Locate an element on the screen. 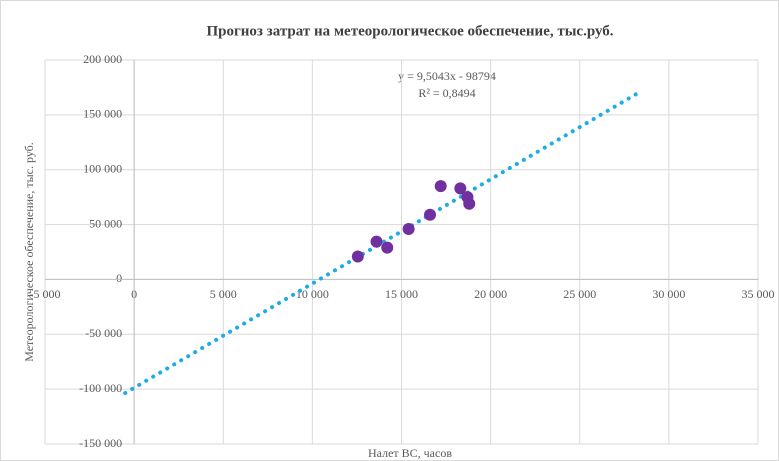 This screenshot has width=779, height=461. x-tick-label: 20 000 is located at coordinates (490, 294).